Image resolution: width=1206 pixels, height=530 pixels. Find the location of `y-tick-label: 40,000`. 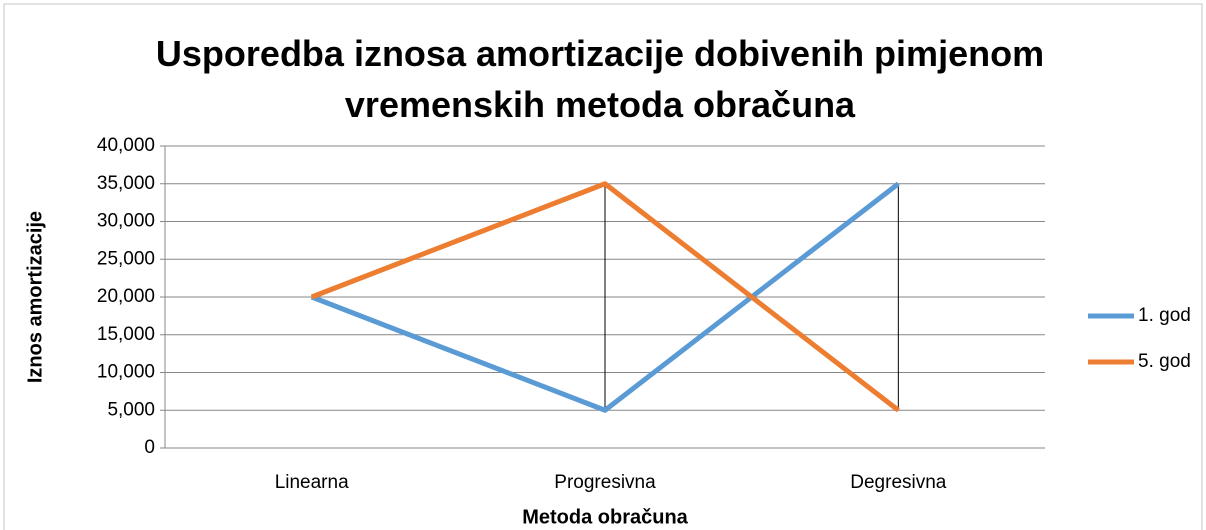

y-tick-label: 40,000 is located at coordinates (126, 145).